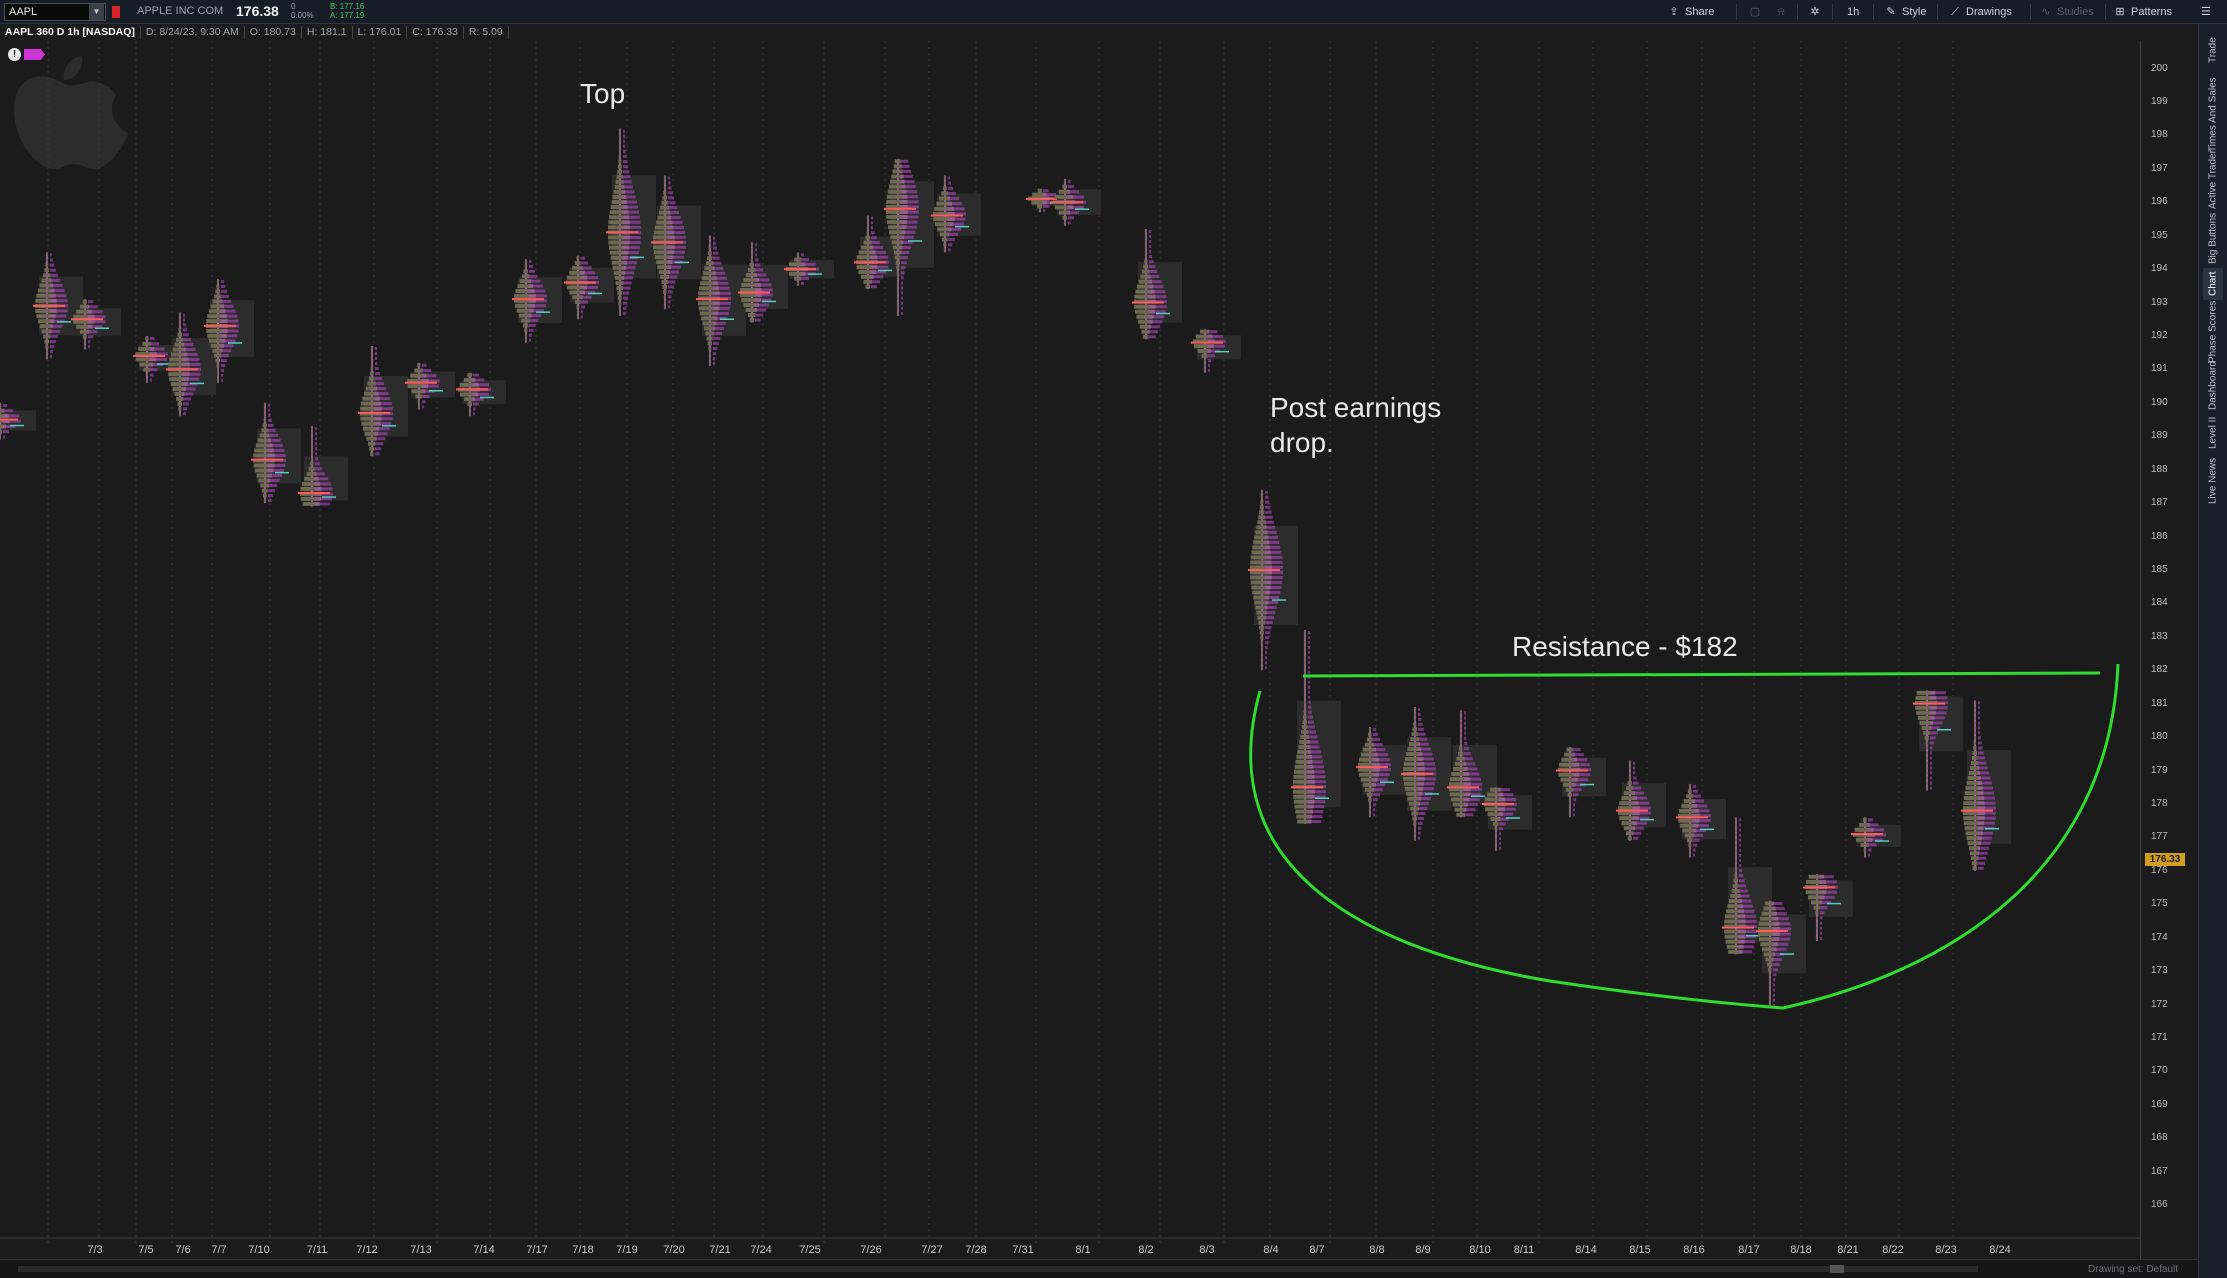 Image resolution: width=2227 pixels, height=1278 pixels. Describe the element at coordinates (2213, 180) in the screenshot. I see `side-tab-active-trader: Active Trader` at that location.